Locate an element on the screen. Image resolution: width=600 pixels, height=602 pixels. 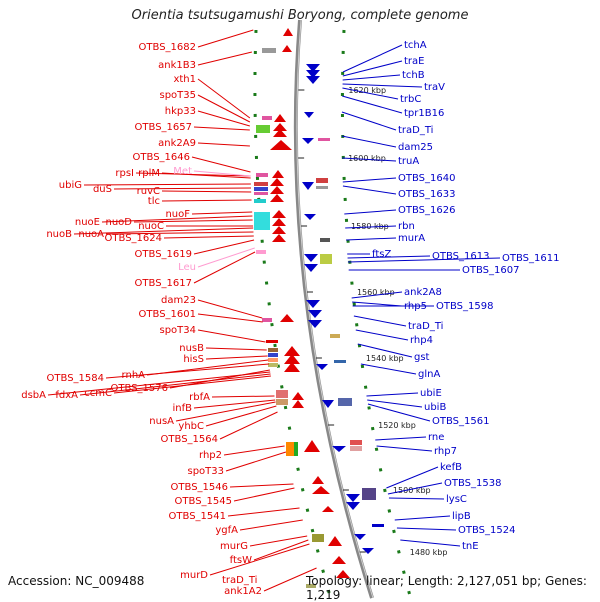
gene-label: OTBS_1617 is located at coordinates (163, 283).